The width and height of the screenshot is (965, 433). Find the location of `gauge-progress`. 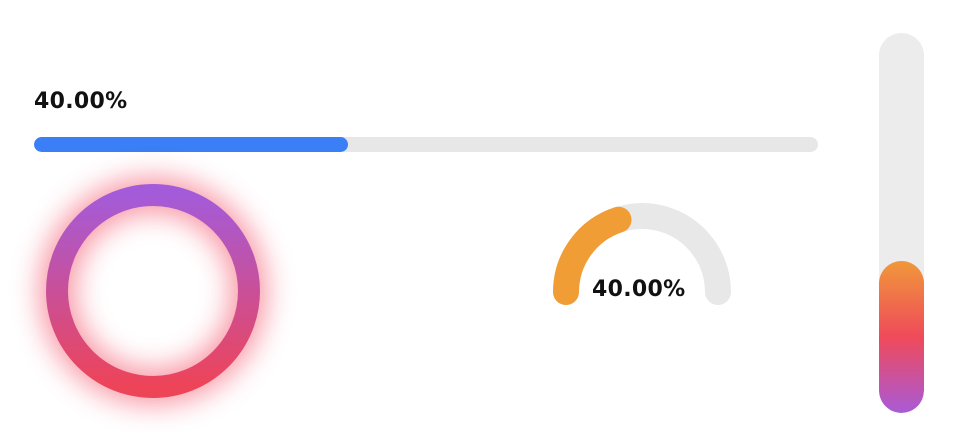

gauge-progress is located at coordinates (642, 254).